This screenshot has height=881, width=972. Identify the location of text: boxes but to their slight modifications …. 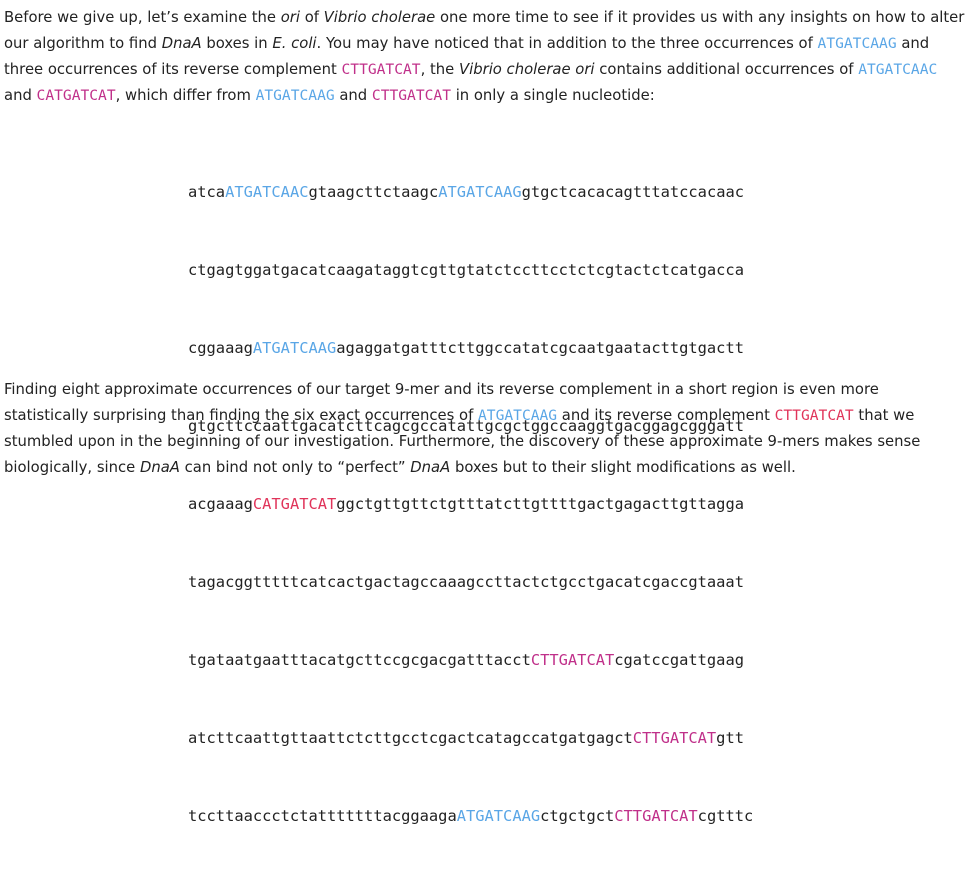
(623, 467).